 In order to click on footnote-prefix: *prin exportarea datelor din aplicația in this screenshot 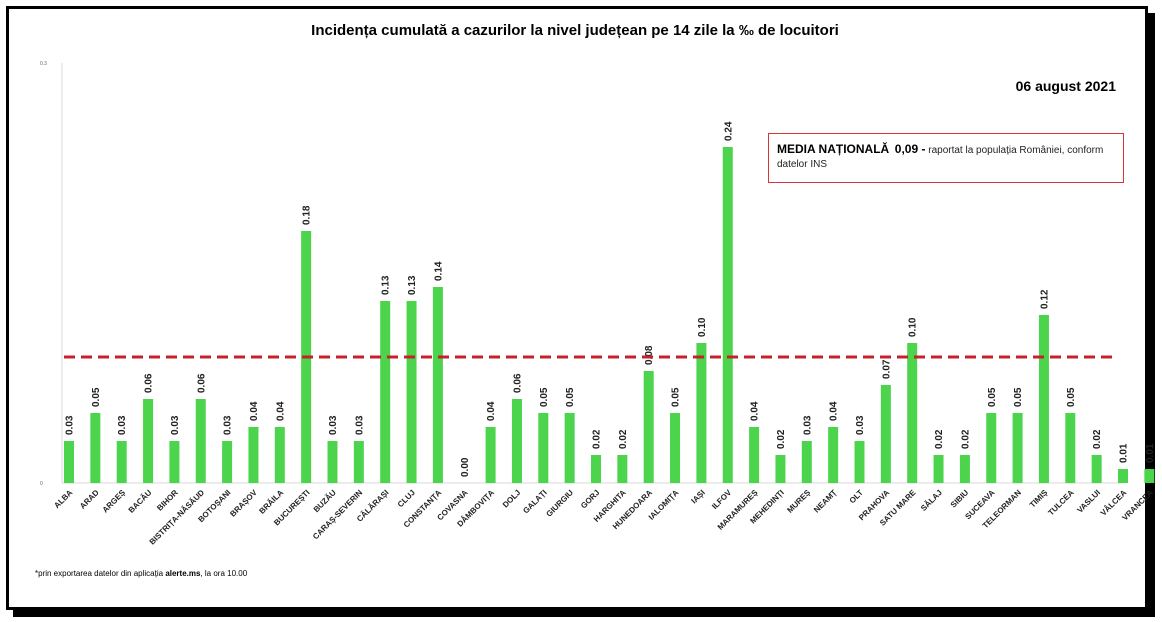, I will do `click(100, 573)`.